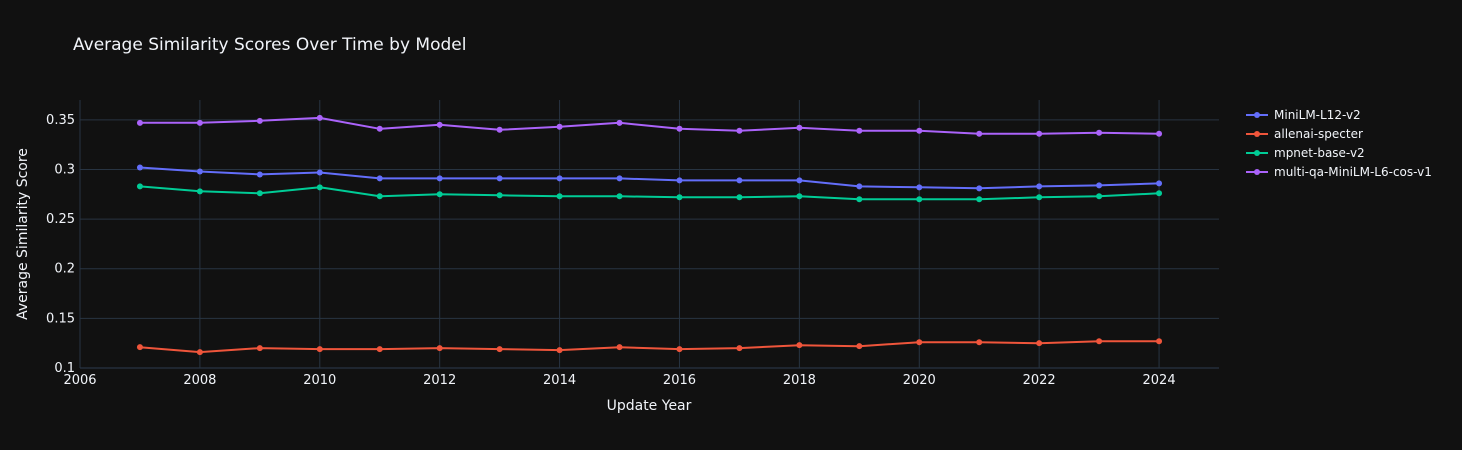 The width and height of the screenshot is (1462, 450). What do you see at coordinates (1304, 134) in the screenshot?
I see `legend-item: allenai-specter` at bounding box center [1304, 134].